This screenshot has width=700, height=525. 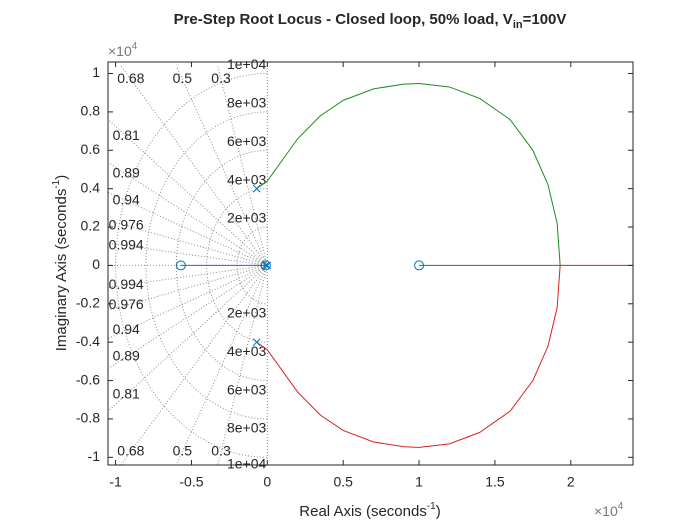 What do you see at coordinates (431, 506) in the screenshot?
I see `xlabel-sup: -1` at bounding box center [431, 506].